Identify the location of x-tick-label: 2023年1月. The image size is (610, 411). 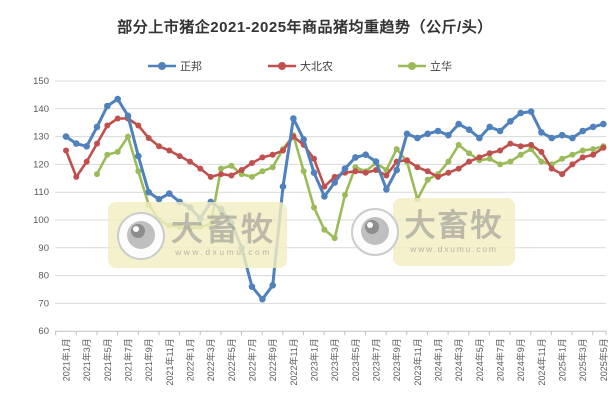
(314, 359).